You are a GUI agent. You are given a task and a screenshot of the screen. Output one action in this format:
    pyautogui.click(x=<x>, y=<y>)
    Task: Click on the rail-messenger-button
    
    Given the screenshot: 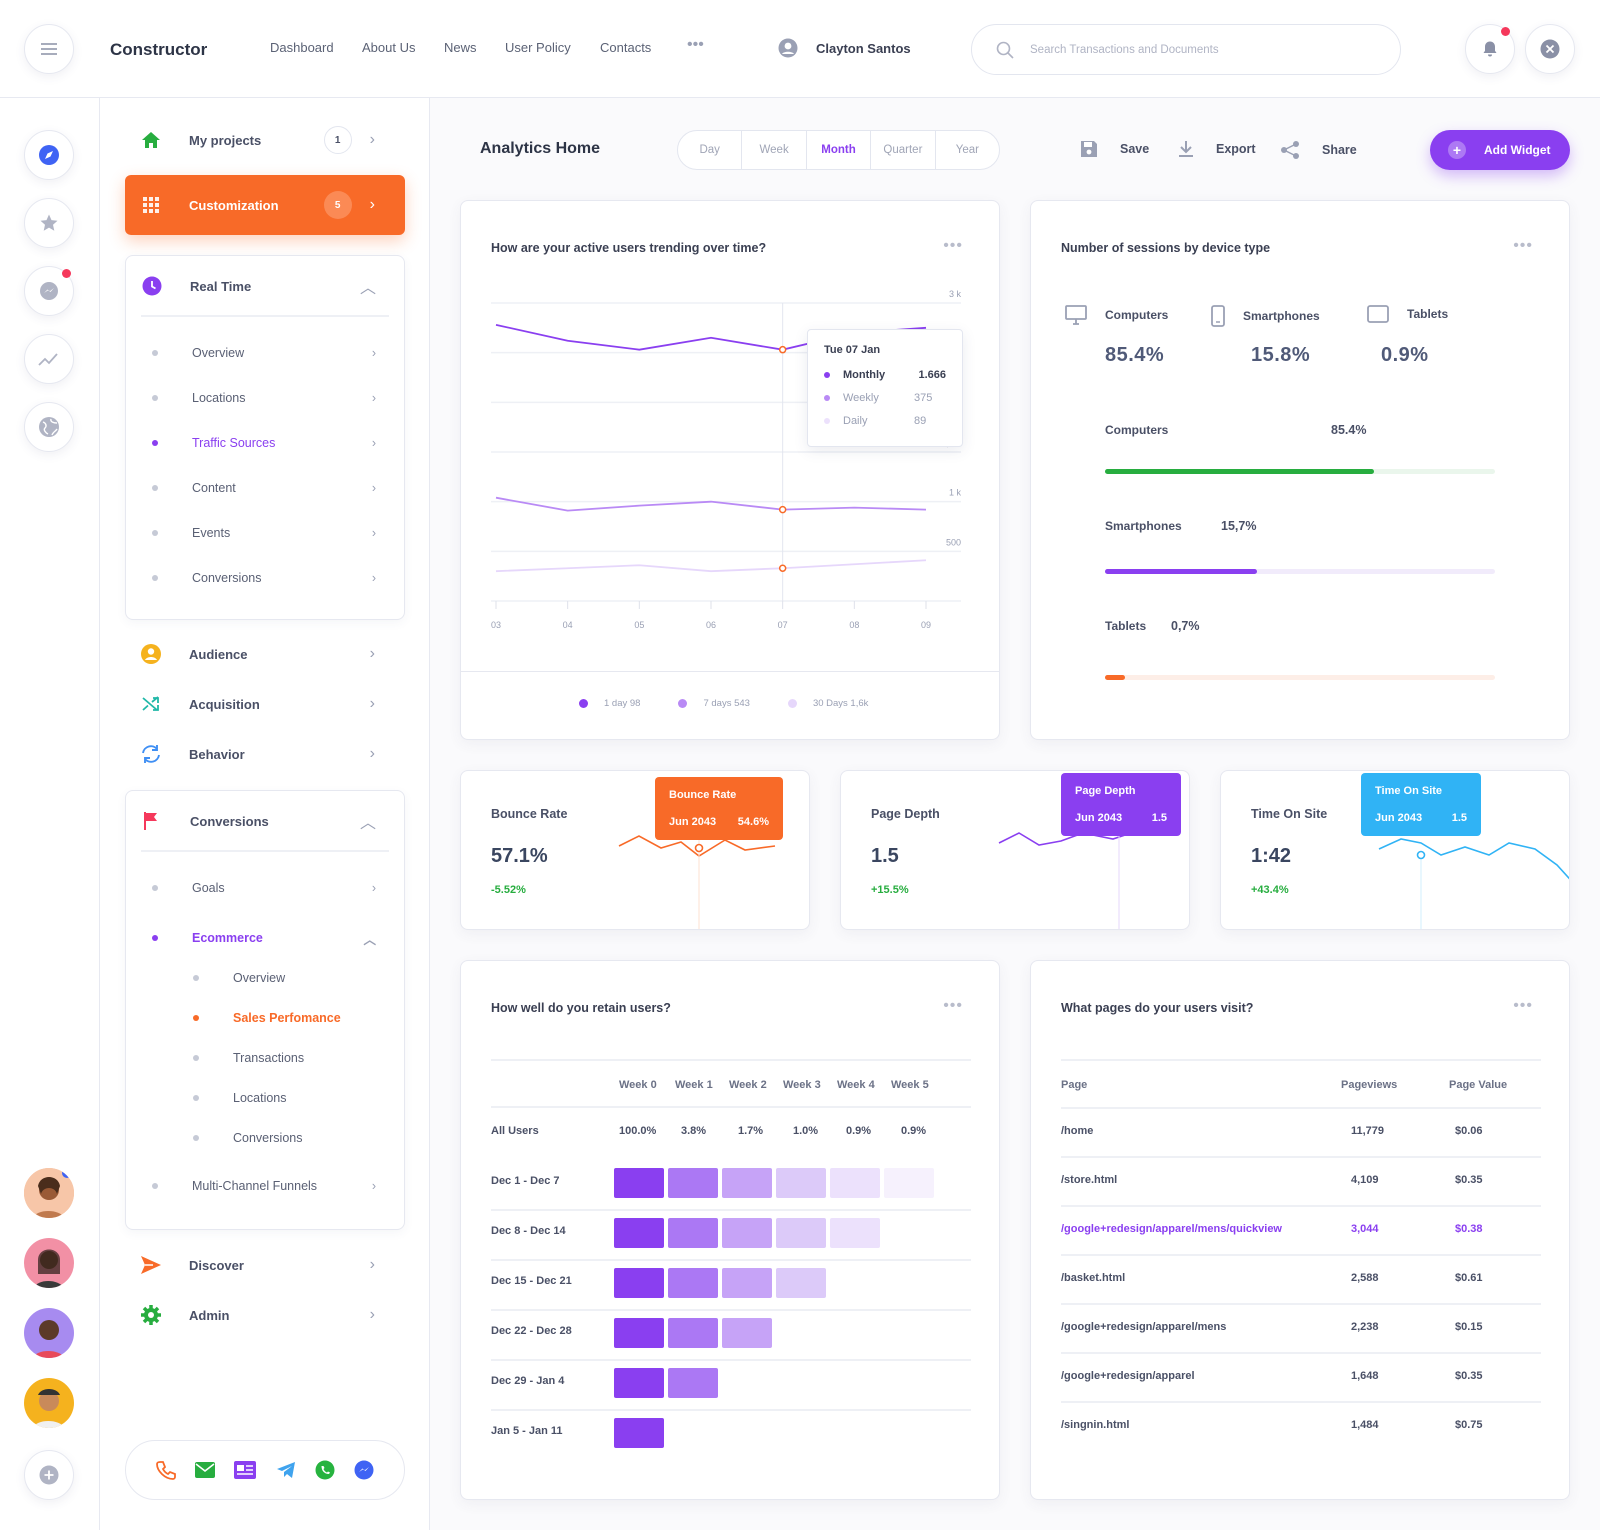 What is the action you would take?
    pyautogui.click(x=49, y=291)
    